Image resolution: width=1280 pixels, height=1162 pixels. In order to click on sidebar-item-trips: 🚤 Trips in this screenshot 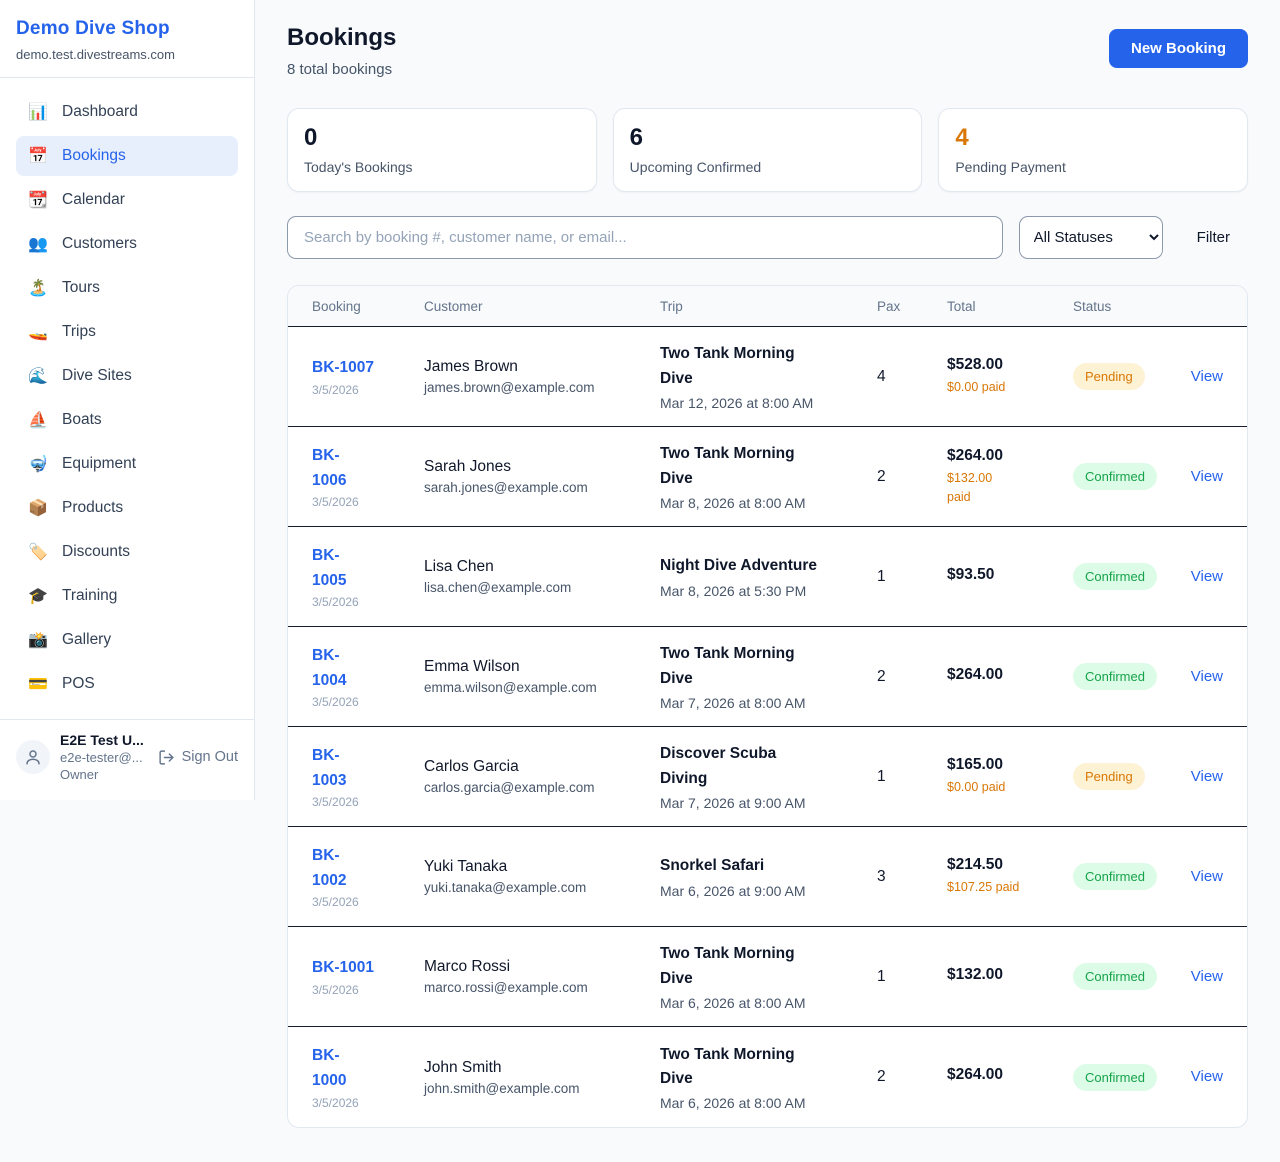, I will do `click(127, 332)`.